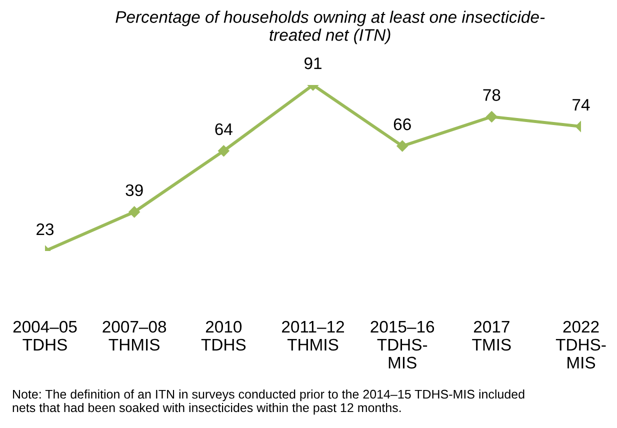 This screenshot has height=428, width=617. What do you see at coordinates (330, 27) in the screenshot?
I see `chart-title: Percentage of households owning at least one insecticide- treated net (ITN)` at bounding box center [330, 27].